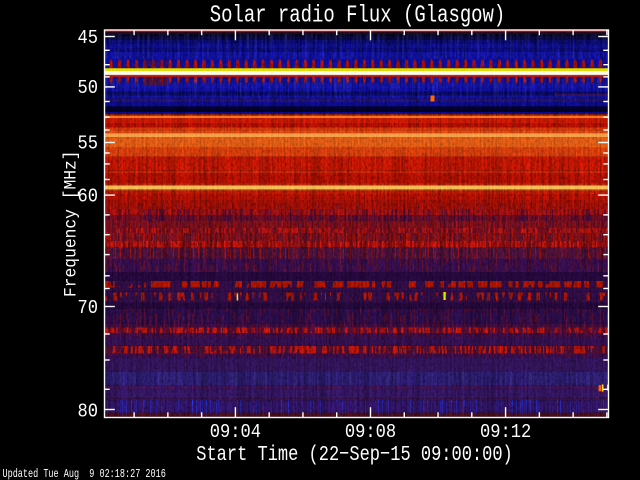  What do you see at coordinates (354, 454) in the screenshot?
I see `svg-text:Start Time (22−Sep−15 09:00:00: Start Time (22−Sep−15 09:00:00)` at bounding box center [354, 454].